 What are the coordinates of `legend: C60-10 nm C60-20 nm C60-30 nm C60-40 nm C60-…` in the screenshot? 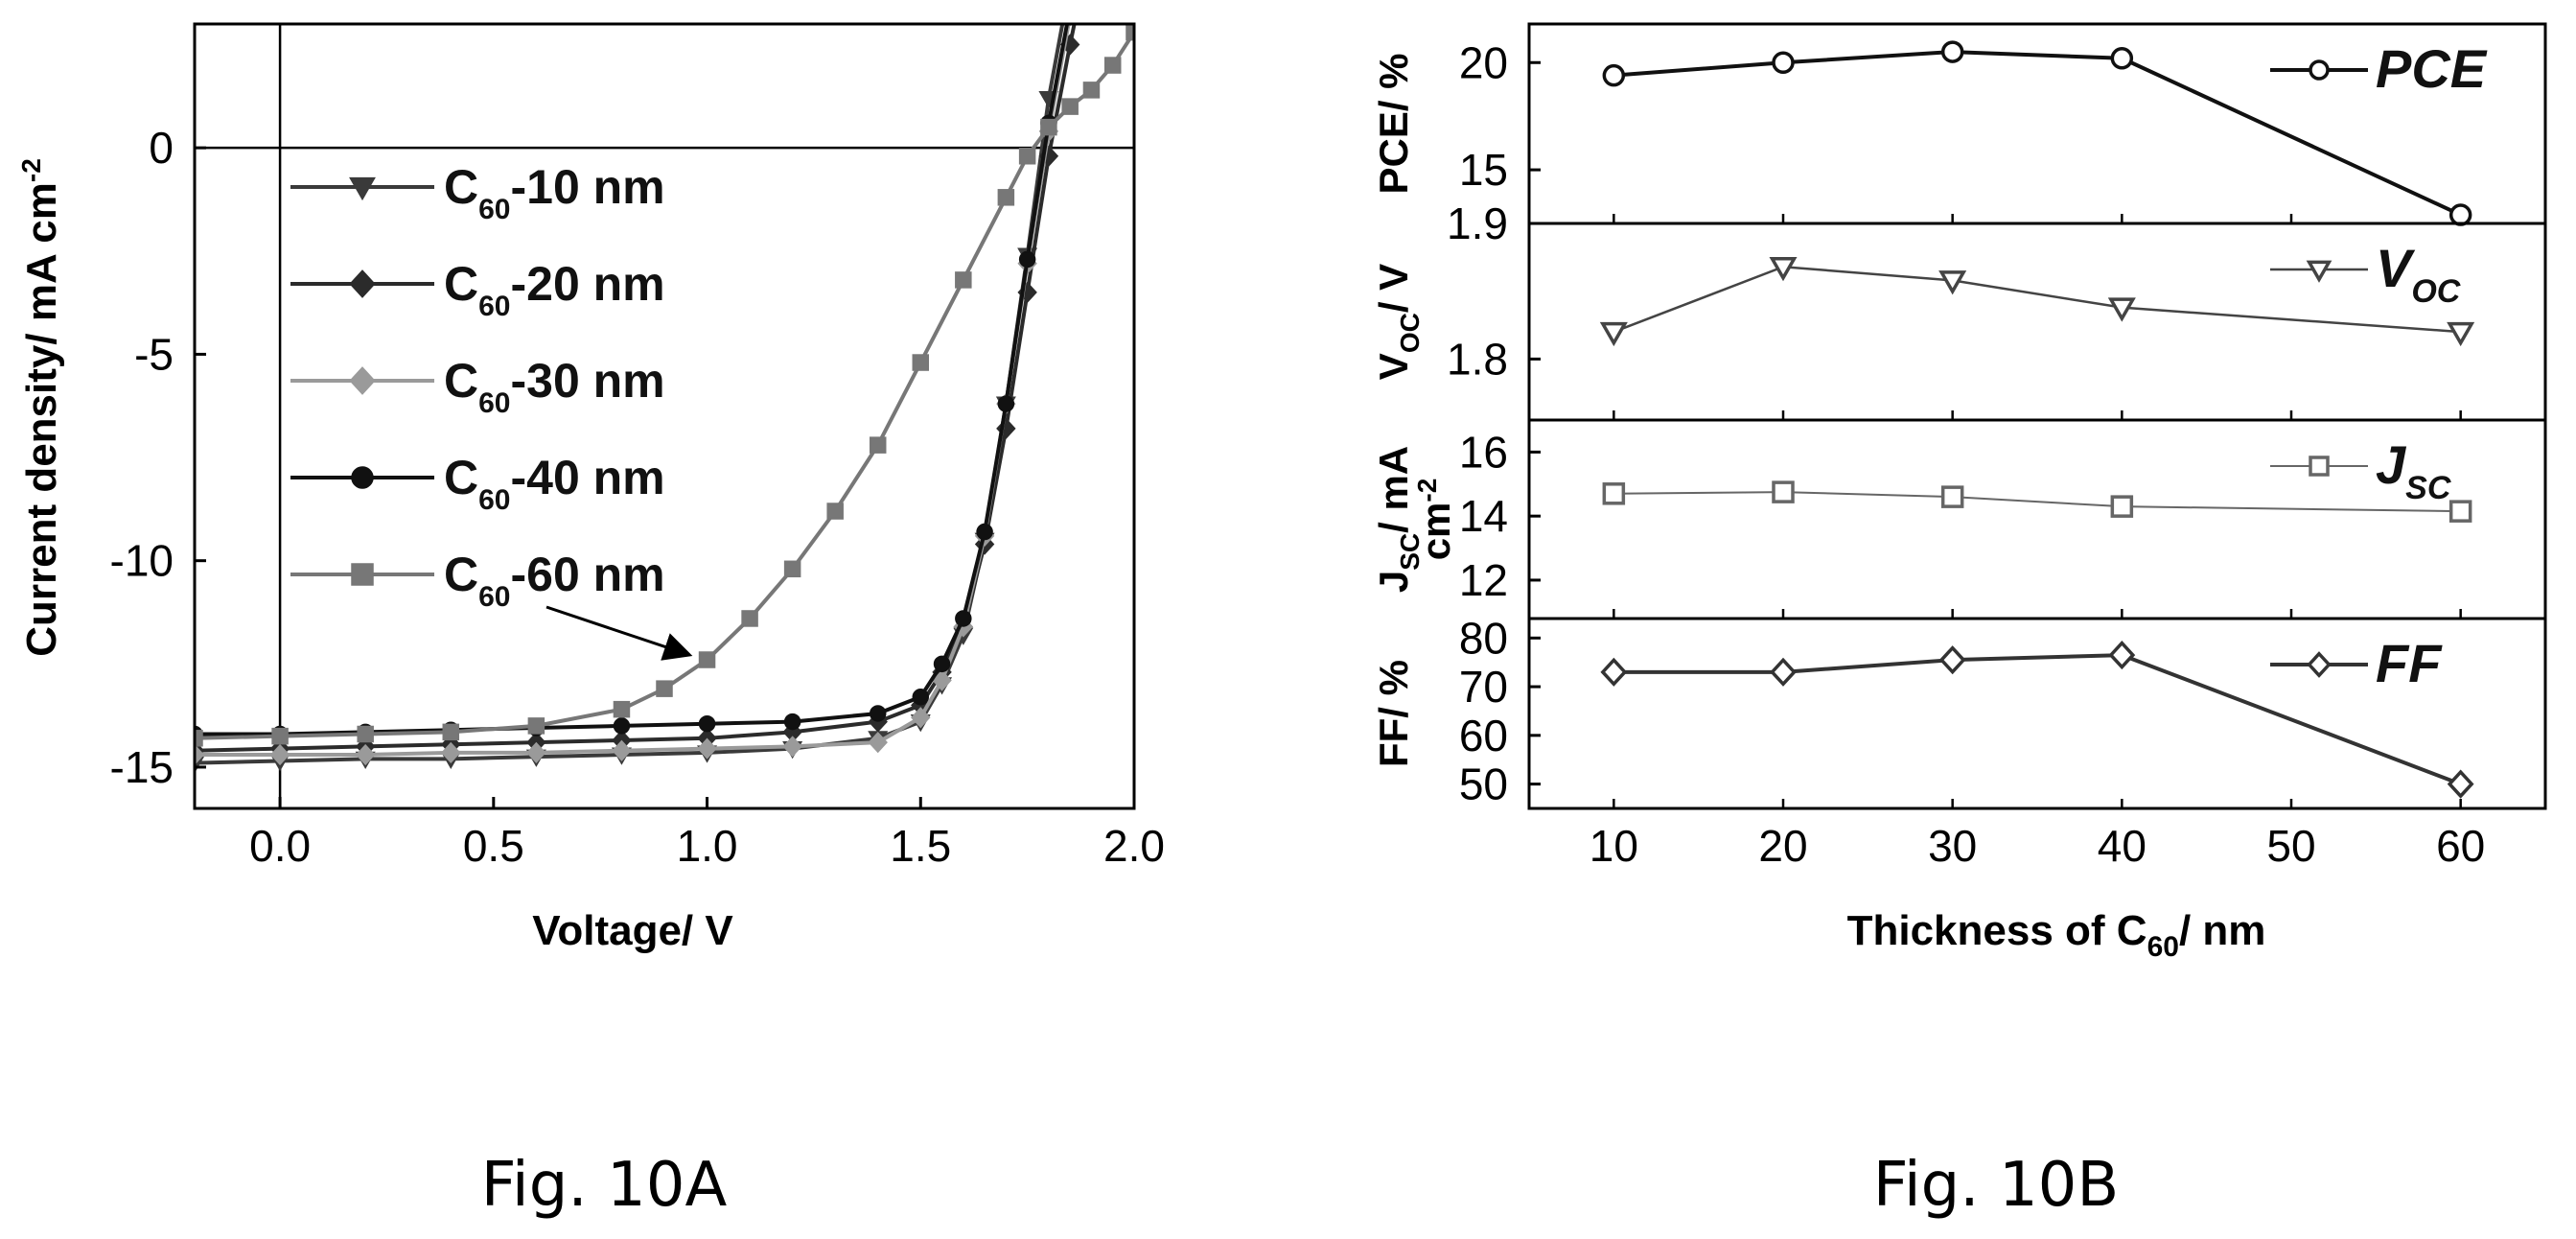 It's located at (477, 386).